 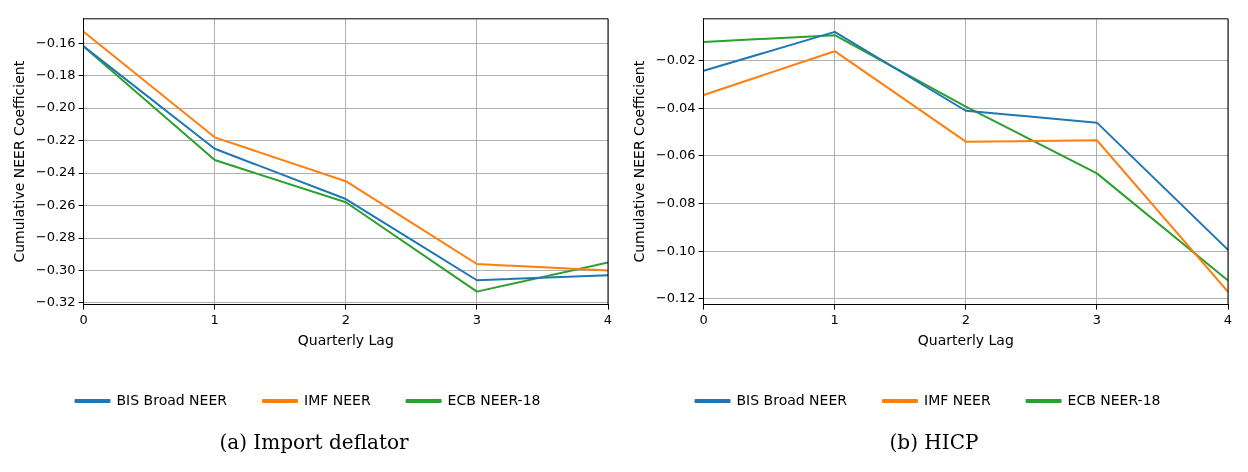 I want to click on y-tick-label: −0.10, so click(x=675, y=250).